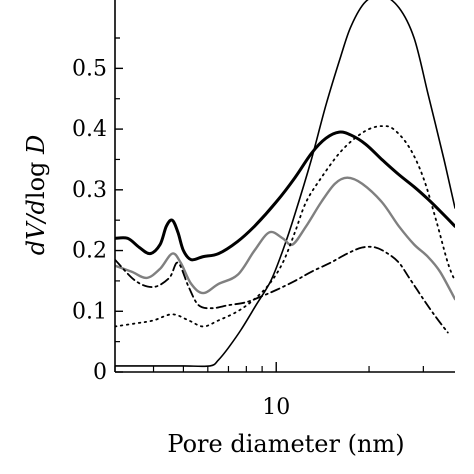 The width and height of the screenshot is (474, 474). What do you see at coordinates (89, 251) in the screenshot?
I see `y-tick-label: 0.2` at bounding box center [89, 251].